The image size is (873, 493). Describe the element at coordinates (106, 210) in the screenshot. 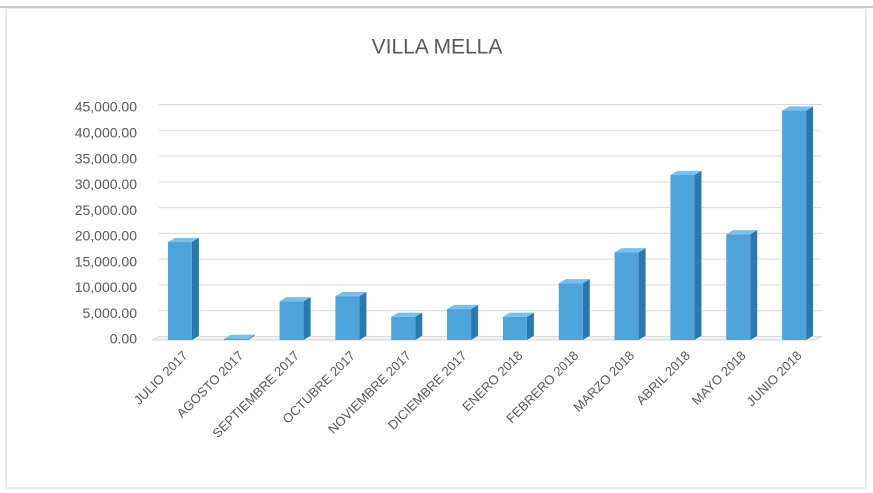

I see `y-tick-label: 25,000.00` at that location.